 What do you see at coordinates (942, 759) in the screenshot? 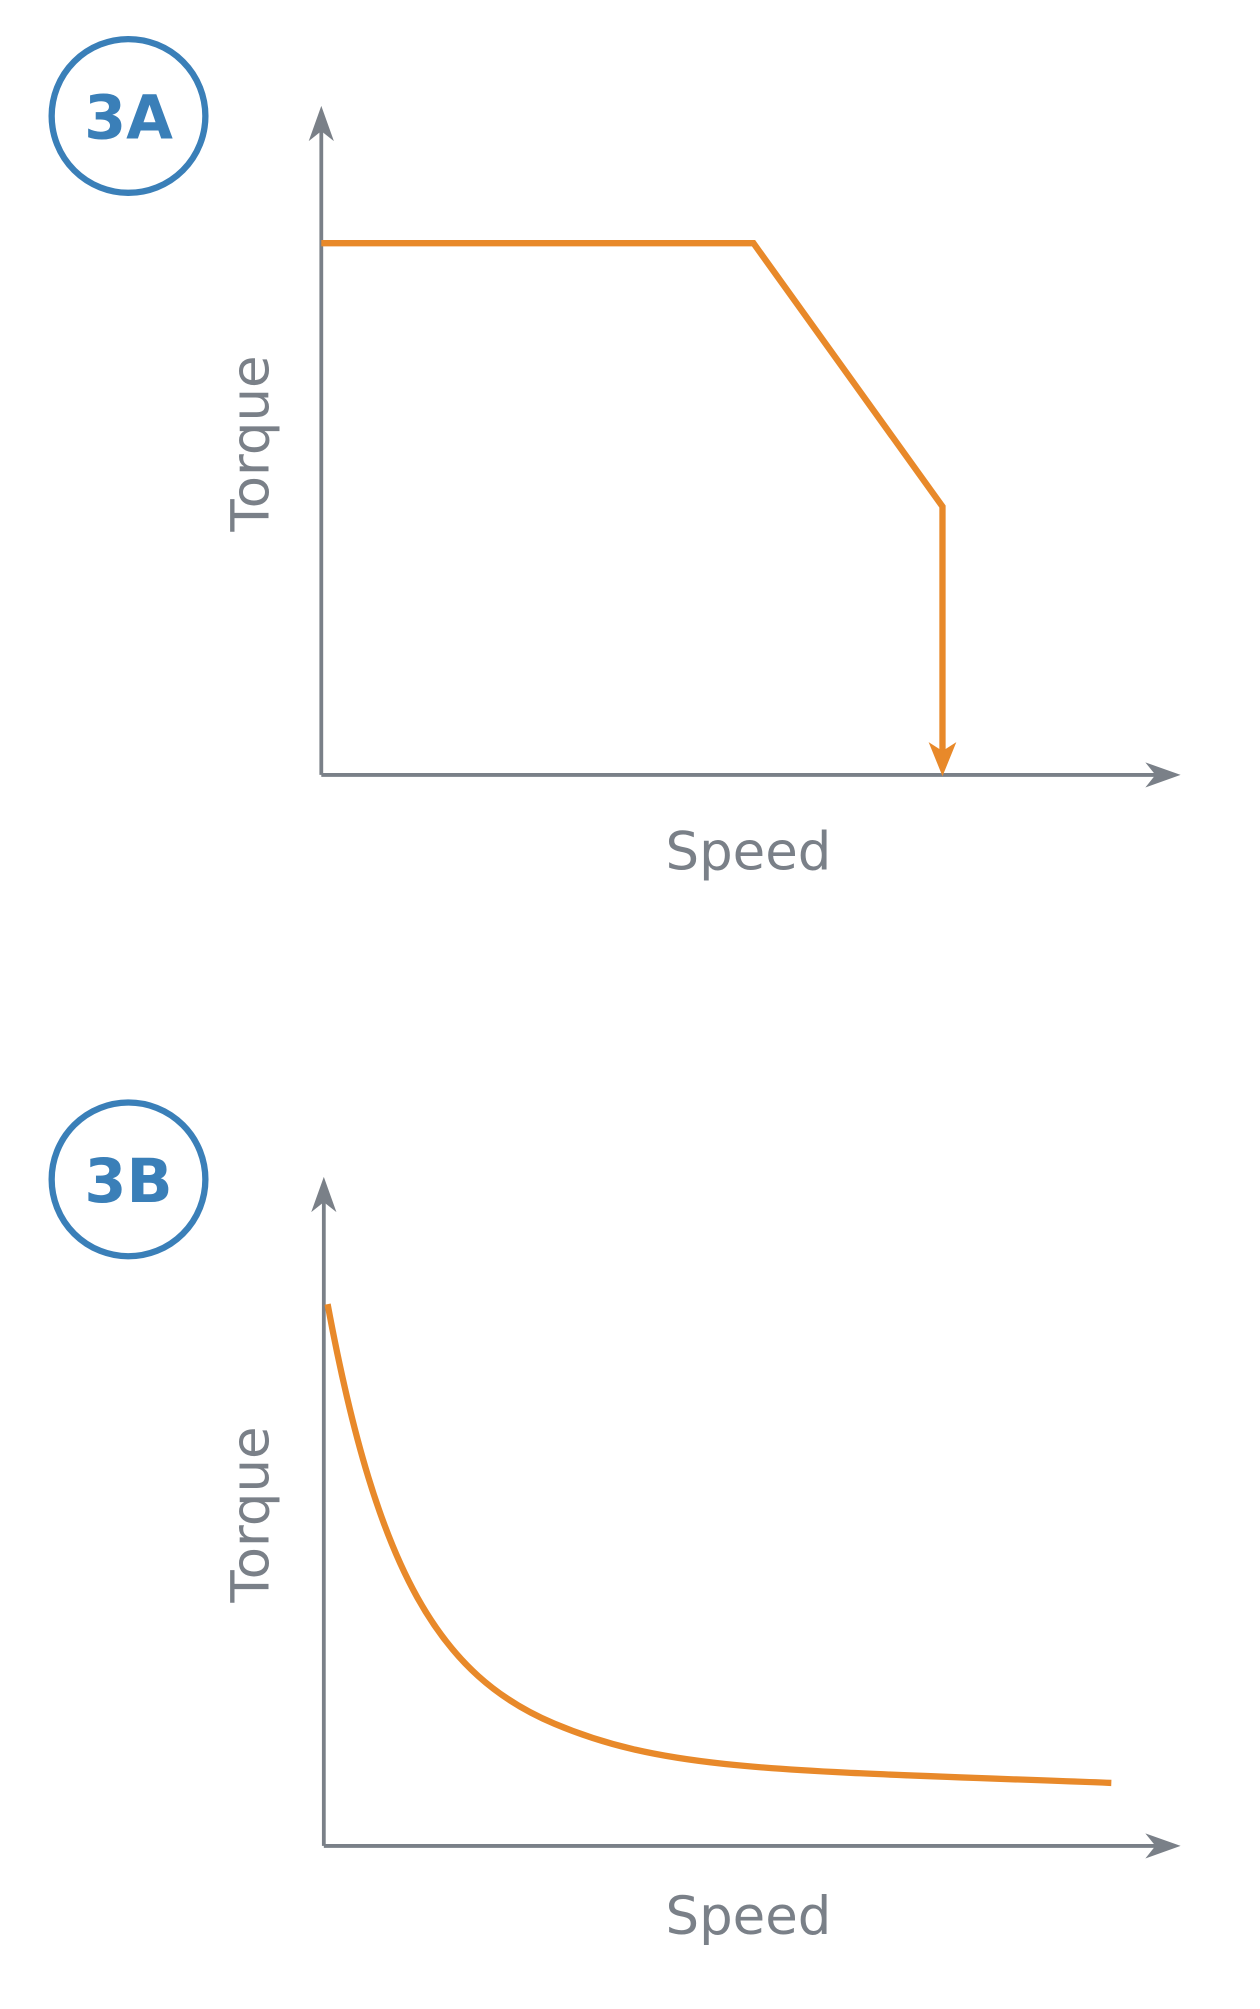
I see `curve-arrow` at bounding box center [942, 759].